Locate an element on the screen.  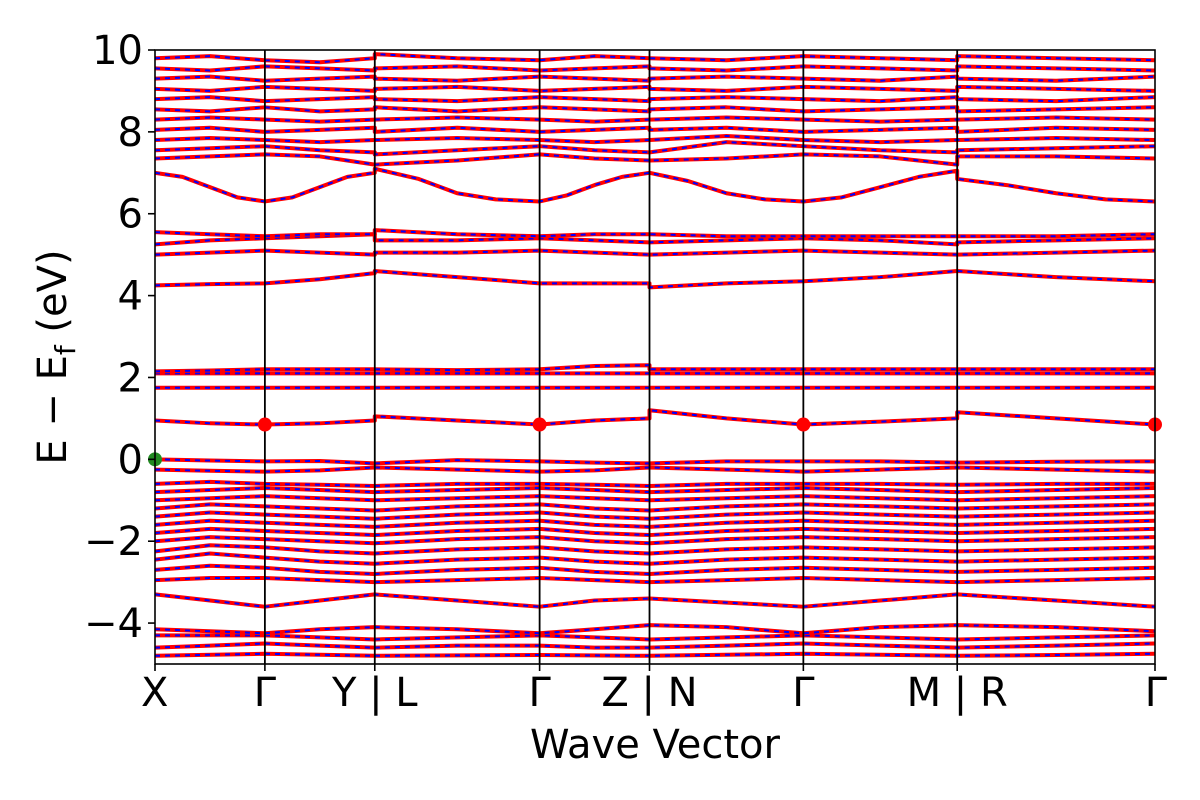
x-axis-ticks: X Γ Y | L Γ Z | N Γ M | R Γ is located at coordinates (654, 690).